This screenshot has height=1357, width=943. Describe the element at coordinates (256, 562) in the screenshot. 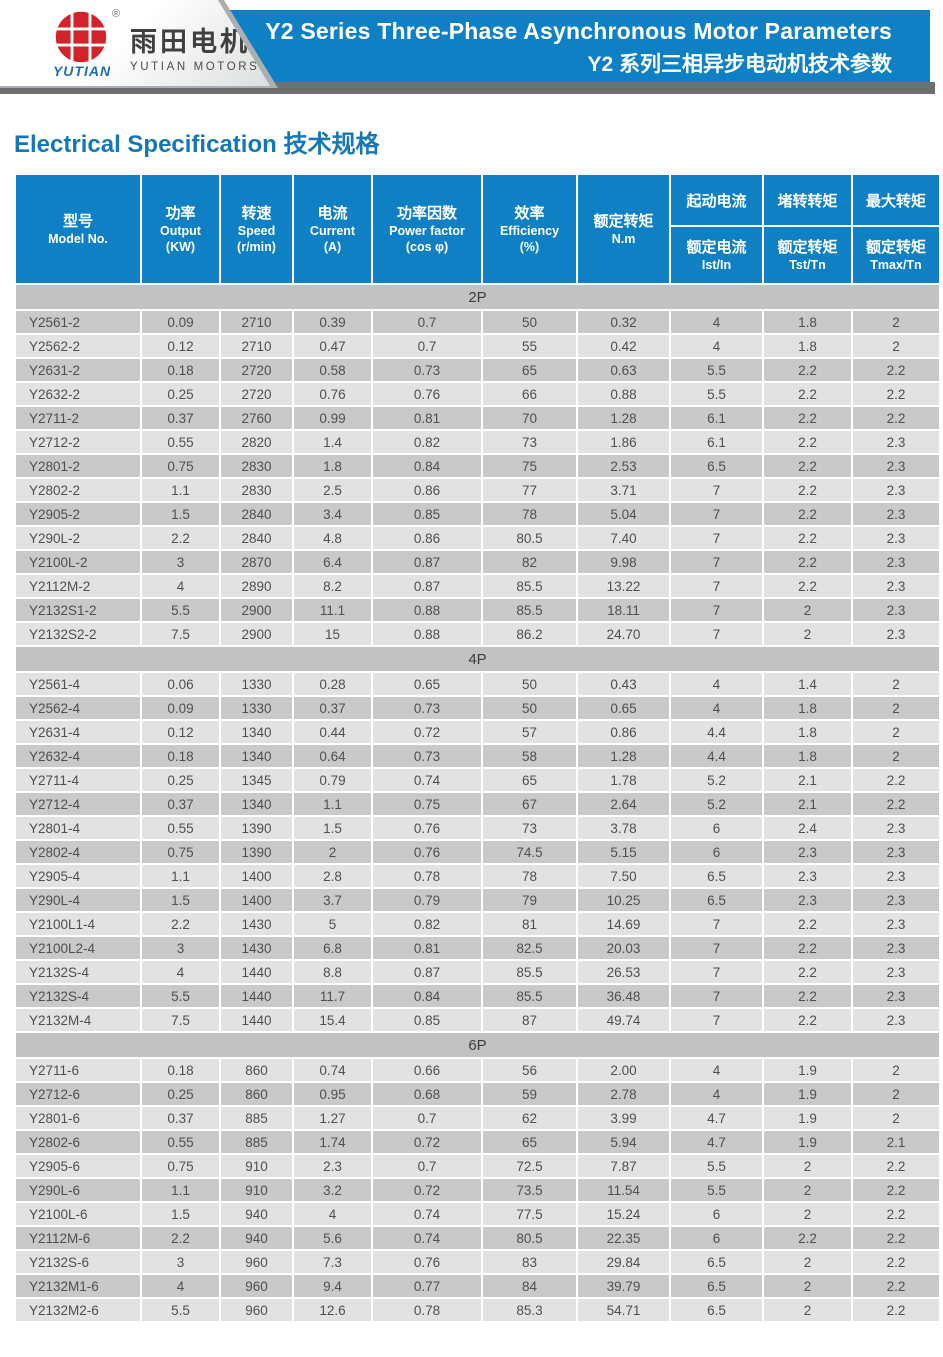

I see `cell-value: 2870` at that location.